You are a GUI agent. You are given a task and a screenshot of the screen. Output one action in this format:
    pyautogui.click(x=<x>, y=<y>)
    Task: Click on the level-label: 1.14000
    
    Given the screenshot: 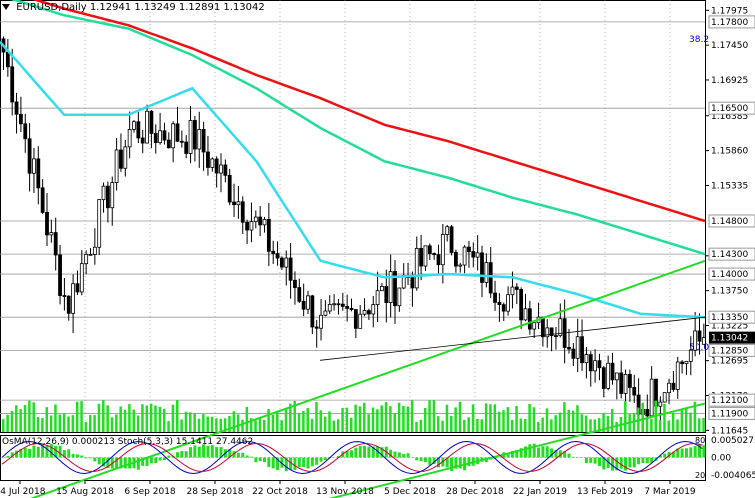 What is the action you would take?
    pyautogui.click(x=729, y=275)
    